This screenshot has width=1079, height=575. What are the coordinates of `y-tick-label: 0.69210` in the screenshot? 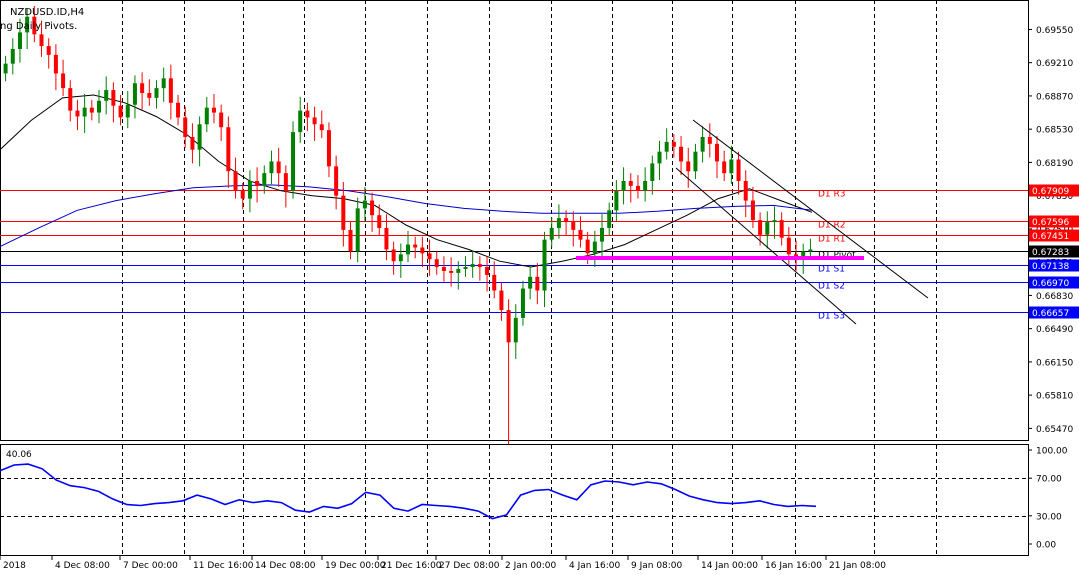 It's located at (1054, 64).